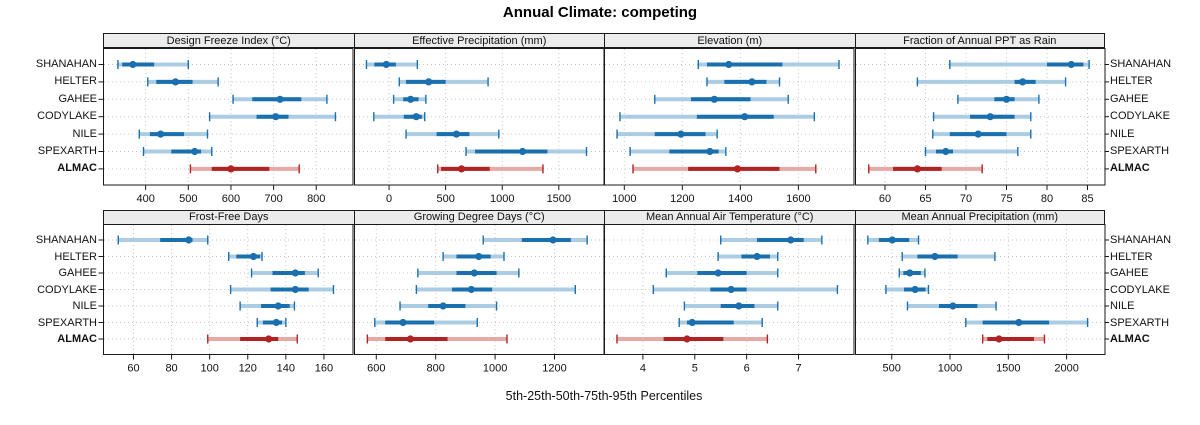  Describe the element at coordinates (324, 369) in the screenshot. I see `x-tick-label: 160` at that location.